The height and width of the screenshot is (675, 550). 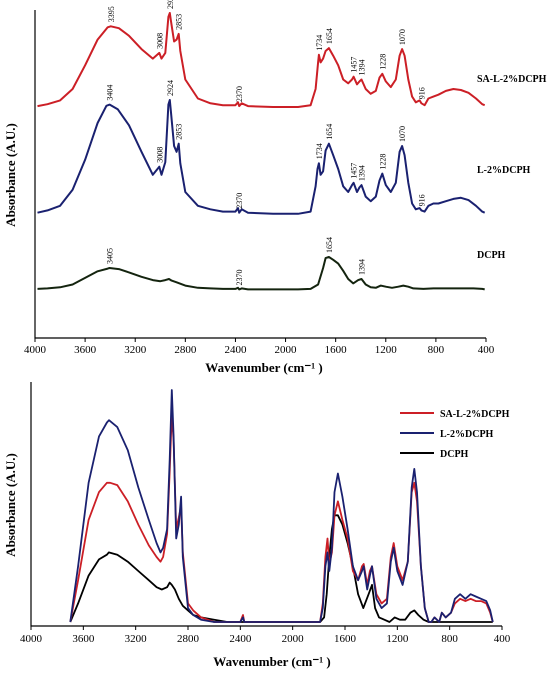 I want to click on top-x-tick-label: 4000, so click(x=35, y=350).